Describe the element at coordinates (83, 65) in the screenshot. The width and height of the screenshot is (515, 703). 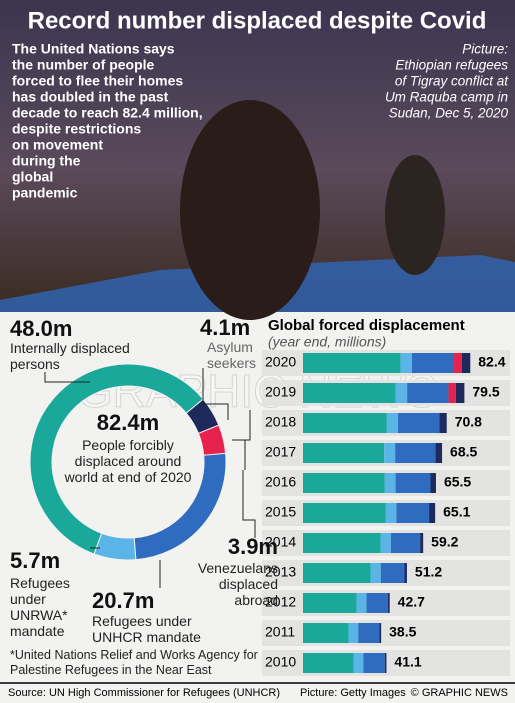
I see `intro-line: the number of people` at that location.